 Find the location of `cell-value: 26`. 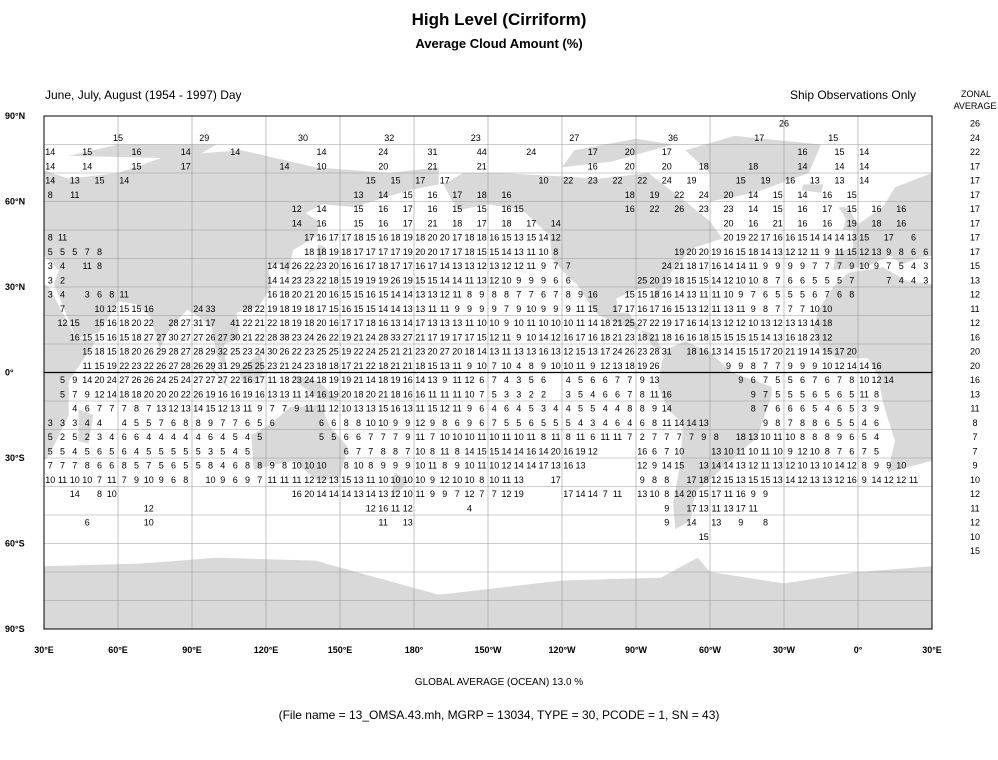

cell-value: 26 is located at coordinates (210, 337).